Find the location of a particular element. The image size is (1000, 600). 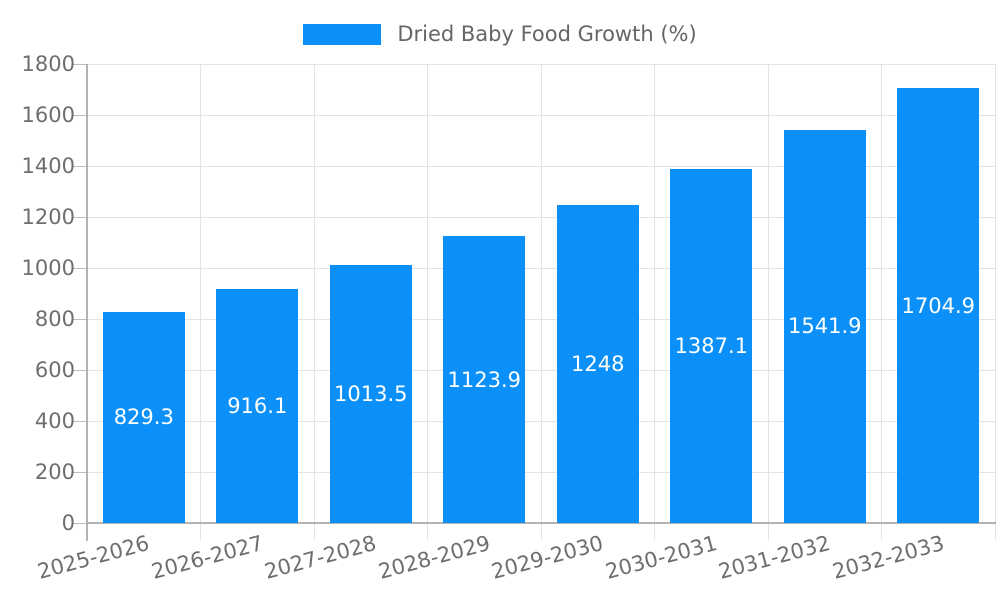

y-axis-tick-label: 1800 is located at coordinates (48, 64).